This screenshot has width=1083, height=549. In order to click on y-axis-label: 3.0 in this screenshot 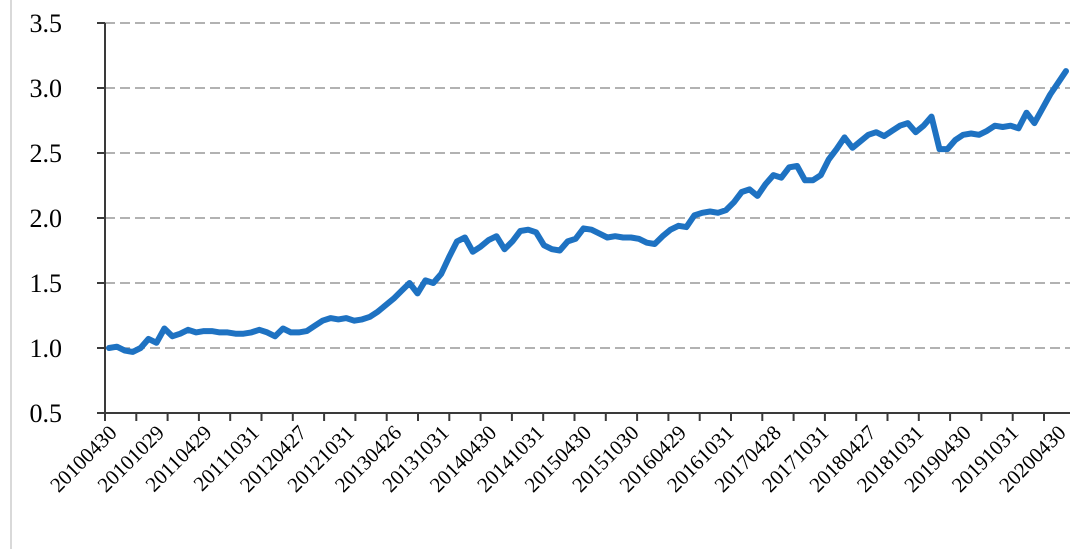, I will do `click(46, 88)`.